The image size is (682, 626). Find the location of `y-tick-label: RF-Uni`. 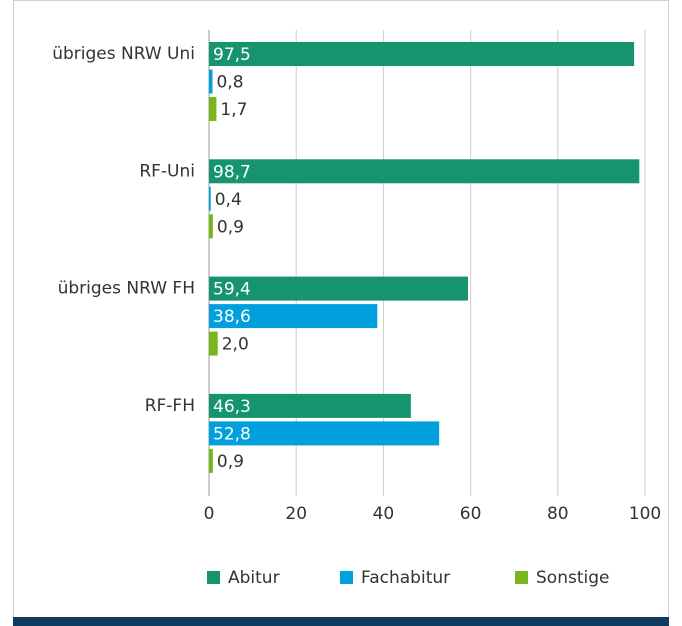

y-tick-label: RF-Uni is located at coordinates (167, 171).